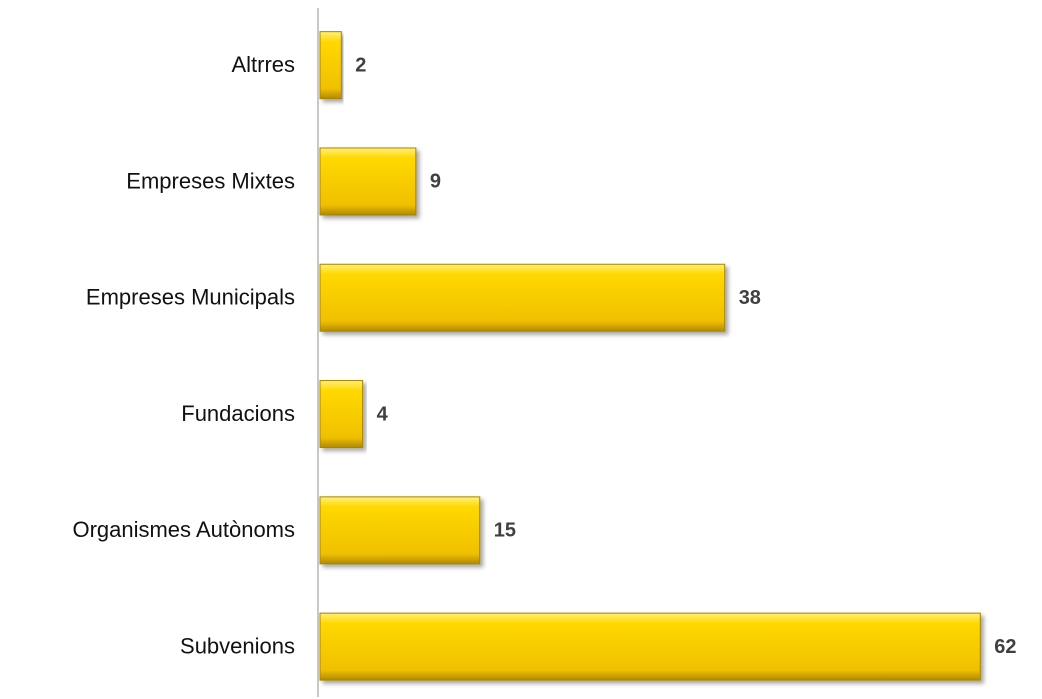 The width and height of the screenshot is (1042, 699). I want to click on category-label: Organismes Autònoms, so click(183, 529).